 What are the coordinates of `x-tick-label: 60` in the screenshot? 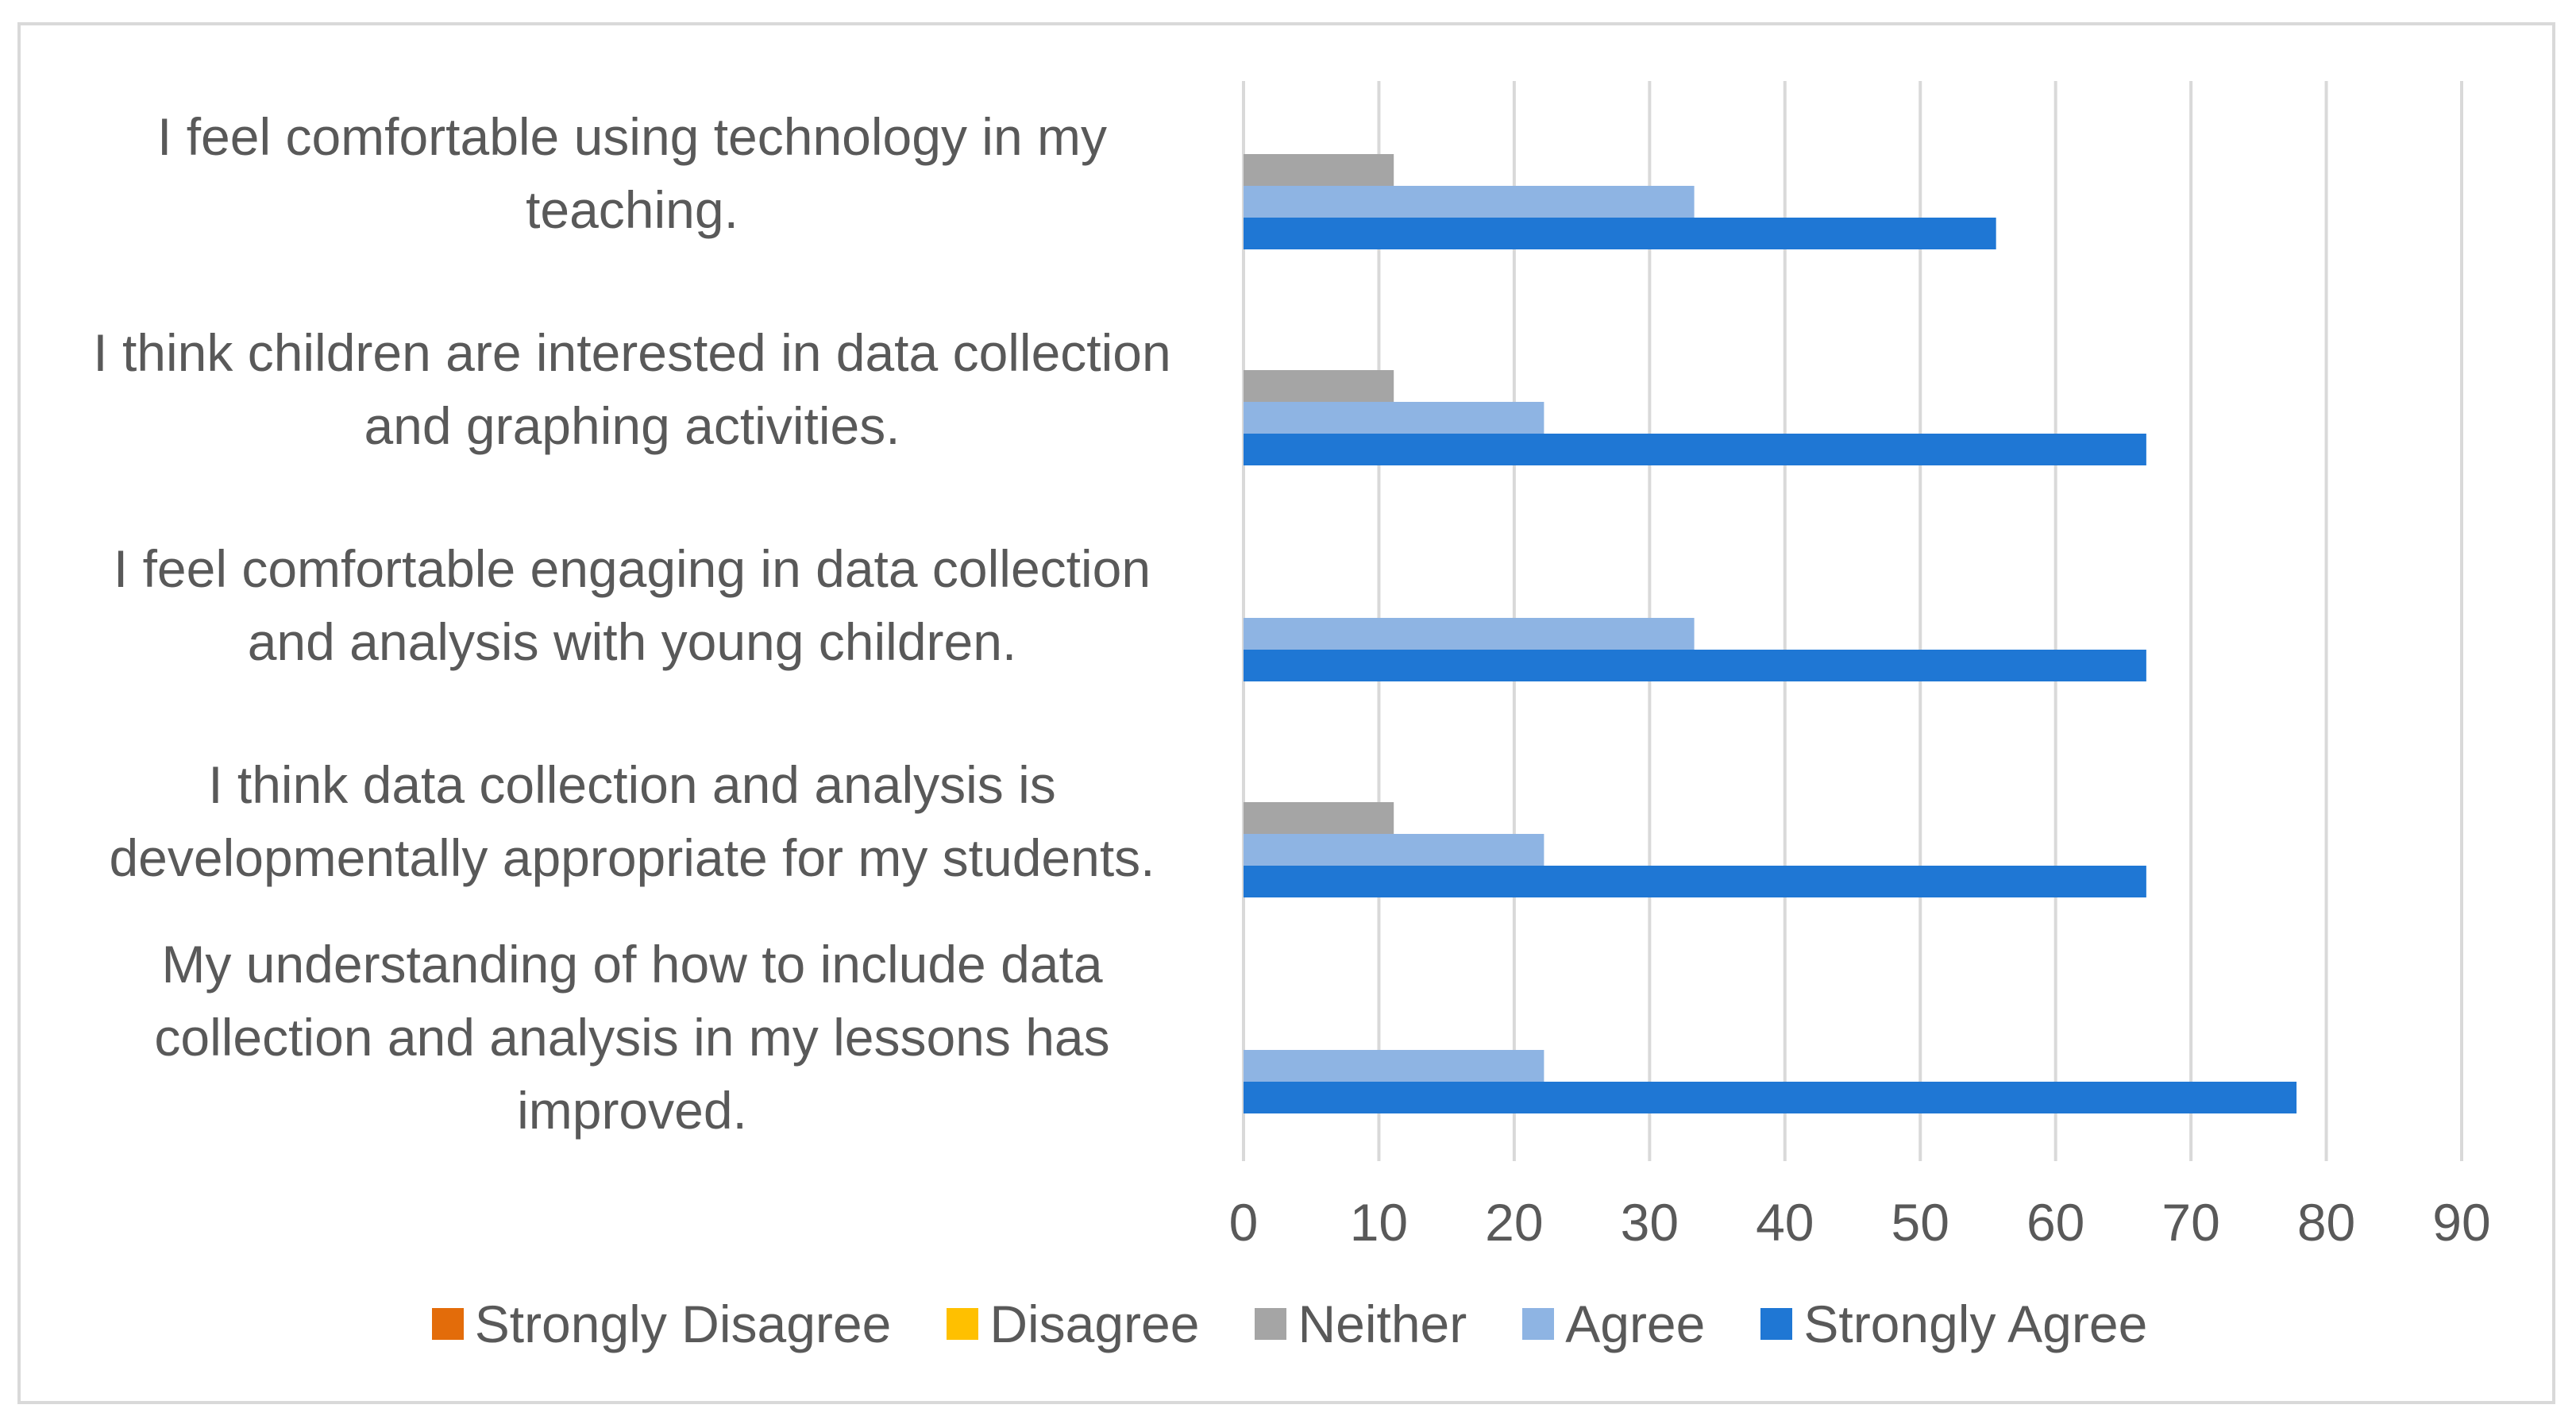 It's located at (2055, 1222).